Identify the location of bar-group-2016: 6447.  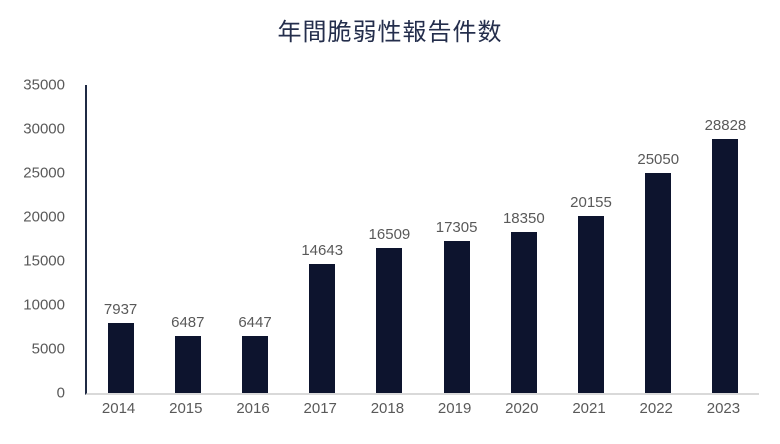
(254, 239).